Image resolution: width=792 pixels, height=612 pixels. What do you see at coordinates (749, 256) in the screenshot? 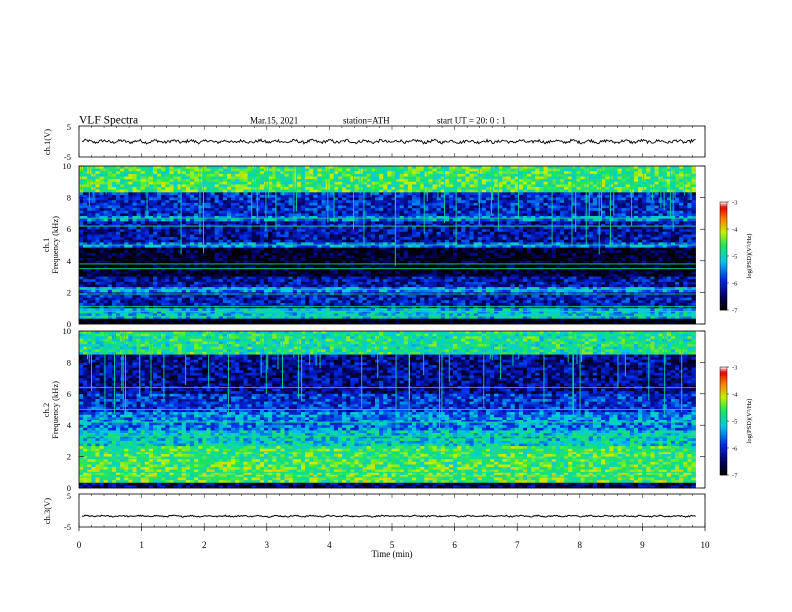
I see `cbar1-label: log(PSD)(V²/Hz)` at bounding box center [749, 256].